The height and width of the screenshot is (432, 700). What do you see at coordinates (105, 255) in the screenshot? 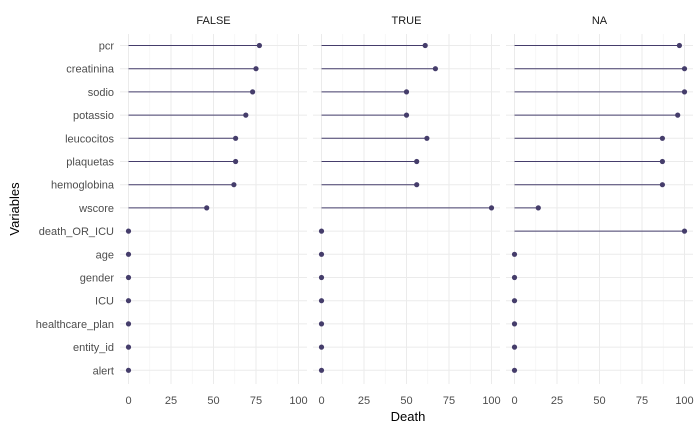
I see `y-tick-label-age: age` at bounding box center [105, 255].